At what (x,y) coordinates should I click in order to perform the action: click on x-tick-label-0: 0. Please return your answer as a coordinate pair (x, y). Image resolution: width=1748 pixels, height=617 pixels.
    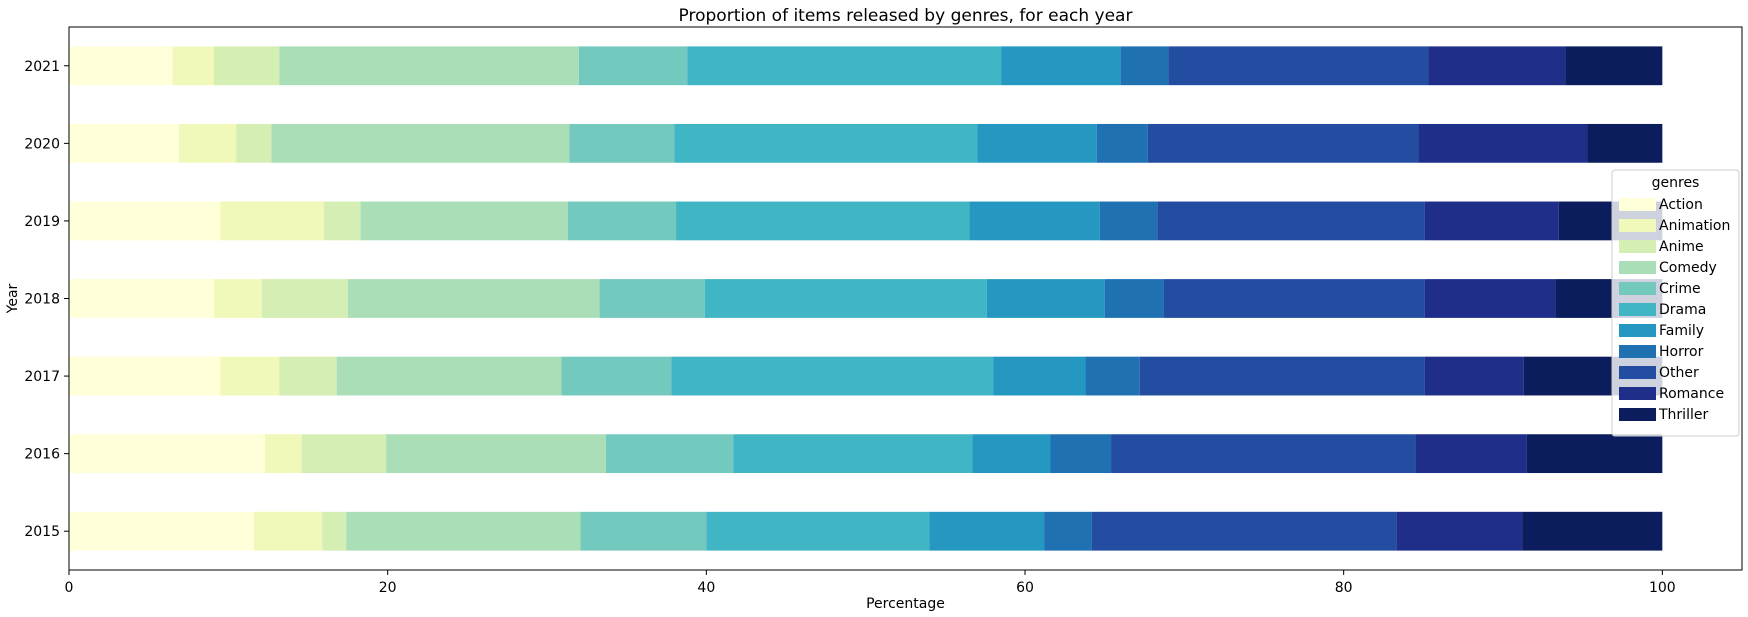
    Looking at the image, I should click on (69, 588).